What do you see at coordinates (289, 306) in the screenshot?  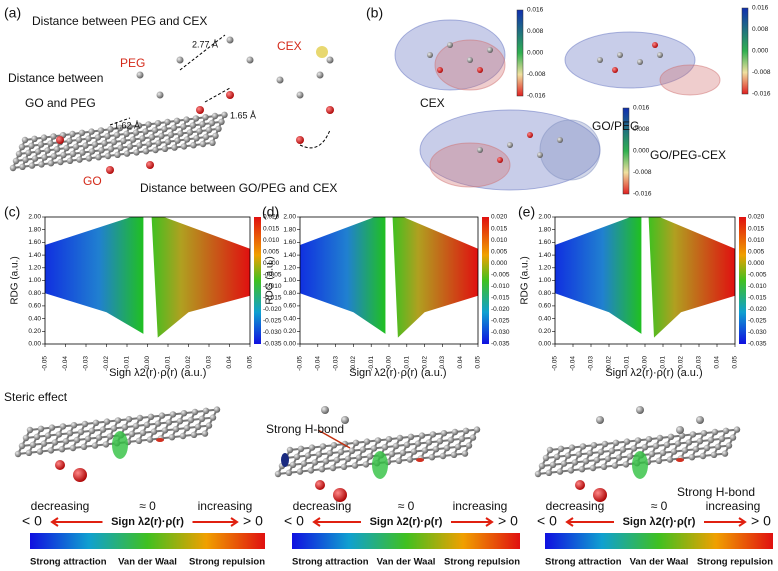 I see `y-tick-label: 0.60` at bounding box center [289, 306].